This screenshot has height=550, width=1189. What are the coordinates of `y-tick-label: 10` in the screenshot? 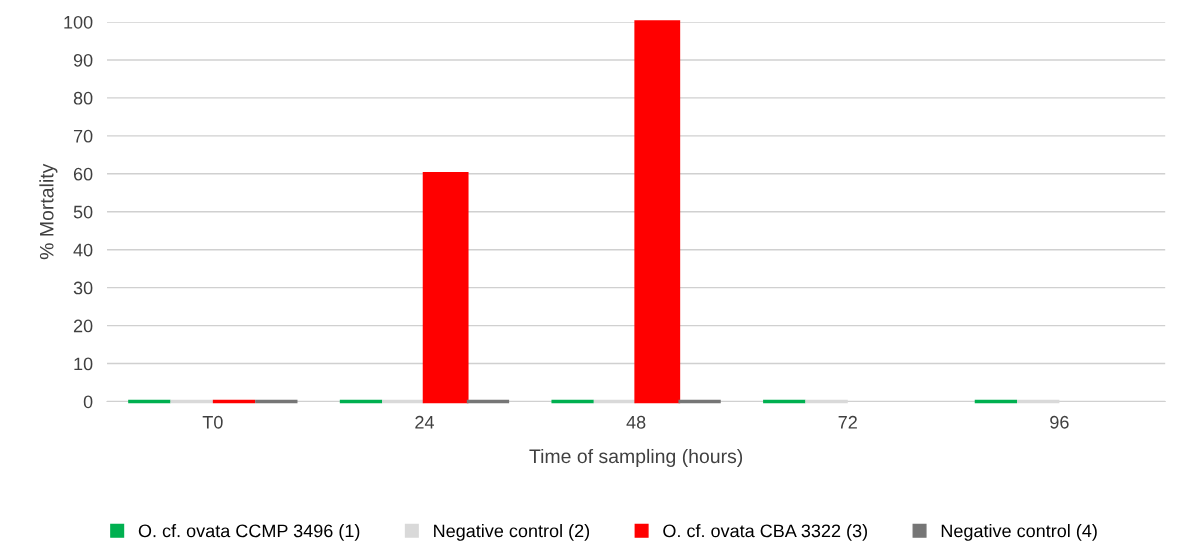 It's located at (83, 364).